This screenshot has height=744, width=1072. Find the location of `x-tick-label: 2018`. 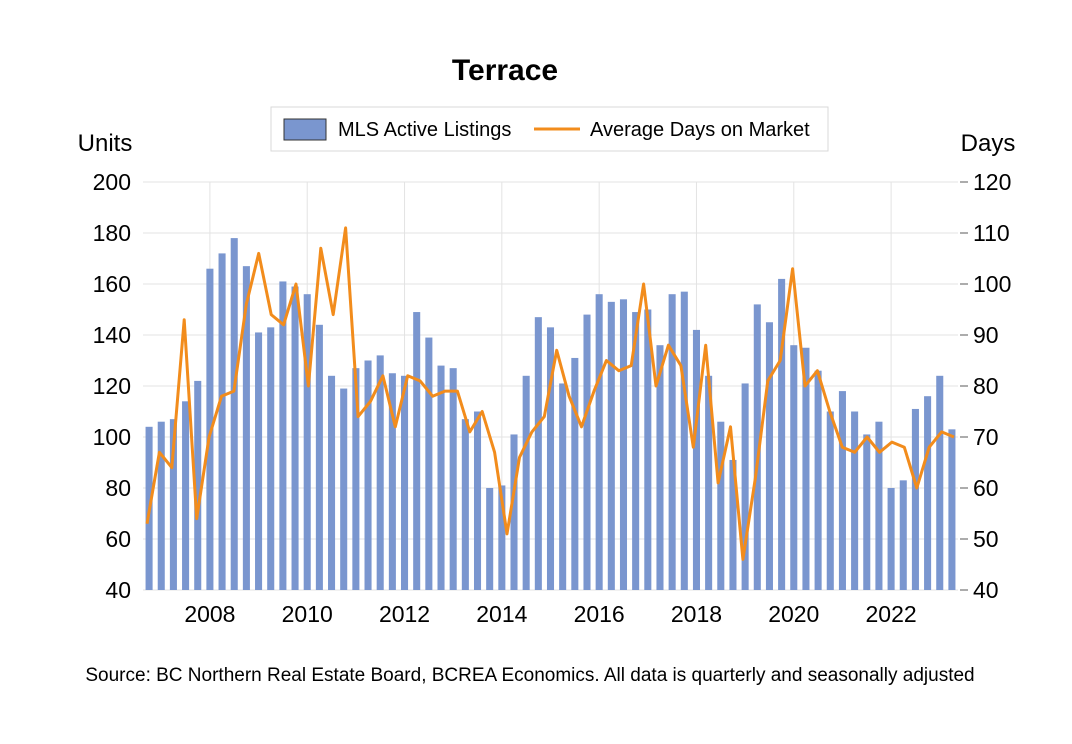

x-tick-label: 2018 is located at coordinates (696, 614).